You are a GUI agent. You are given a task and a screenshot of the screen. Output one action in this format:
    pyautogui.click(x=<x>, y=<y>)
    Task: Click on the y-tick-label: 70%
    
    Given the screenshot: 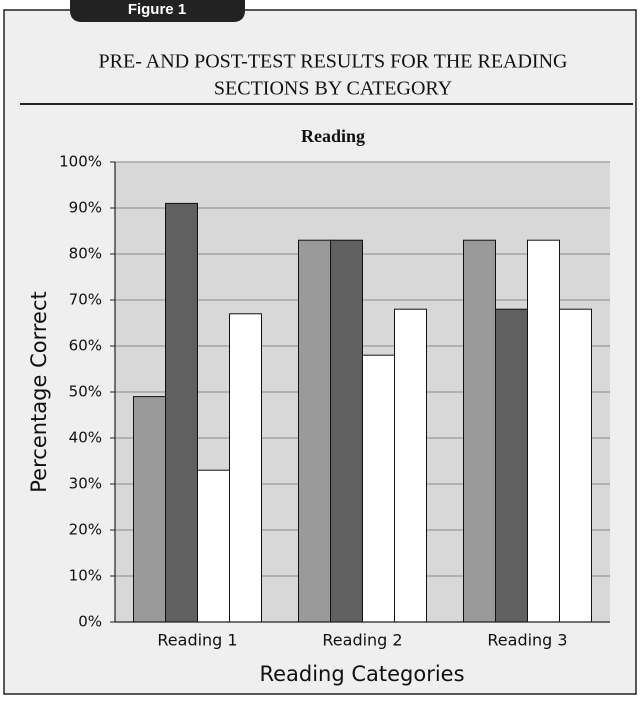 What is the action you would take?
    pyautogui.click(x=85, y=300)
    